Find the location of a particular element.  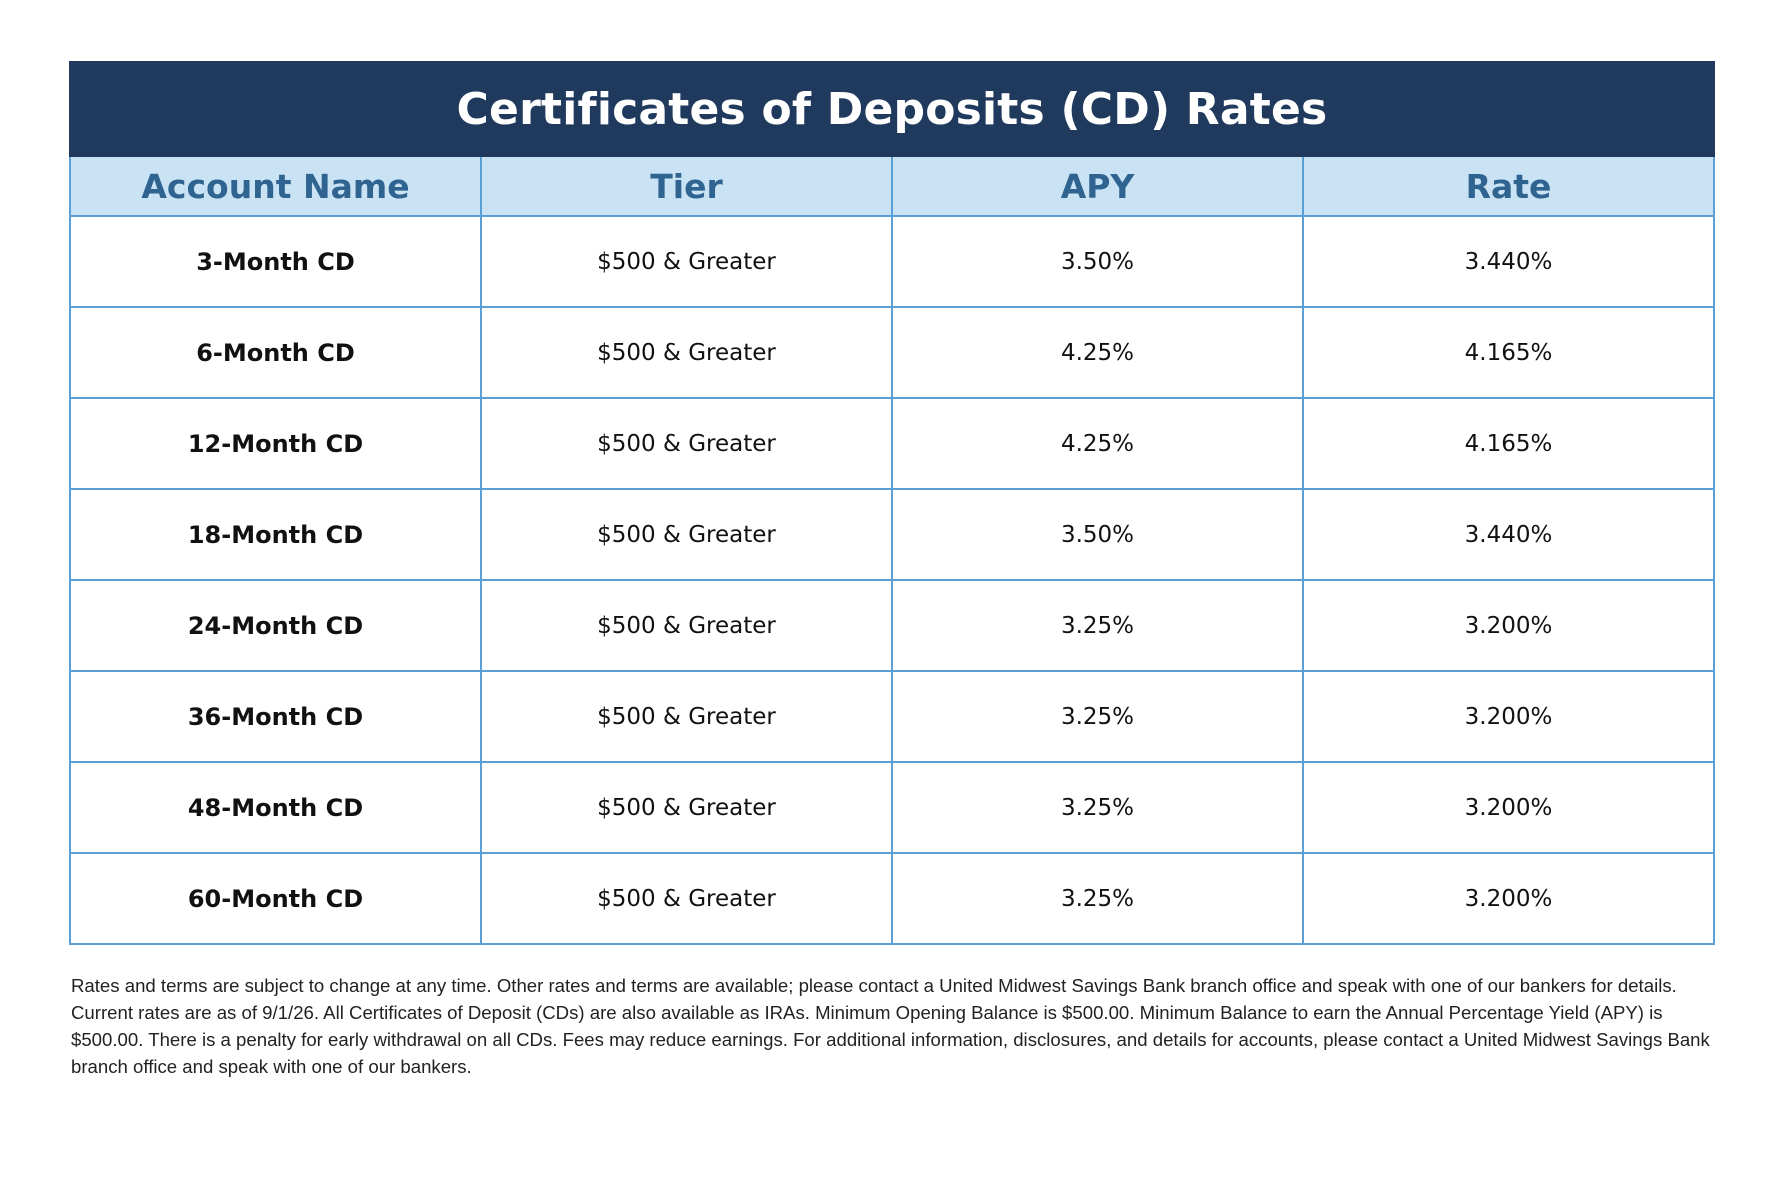

account-name-cell: 12-Month CD is located at coordinates (275, 443).